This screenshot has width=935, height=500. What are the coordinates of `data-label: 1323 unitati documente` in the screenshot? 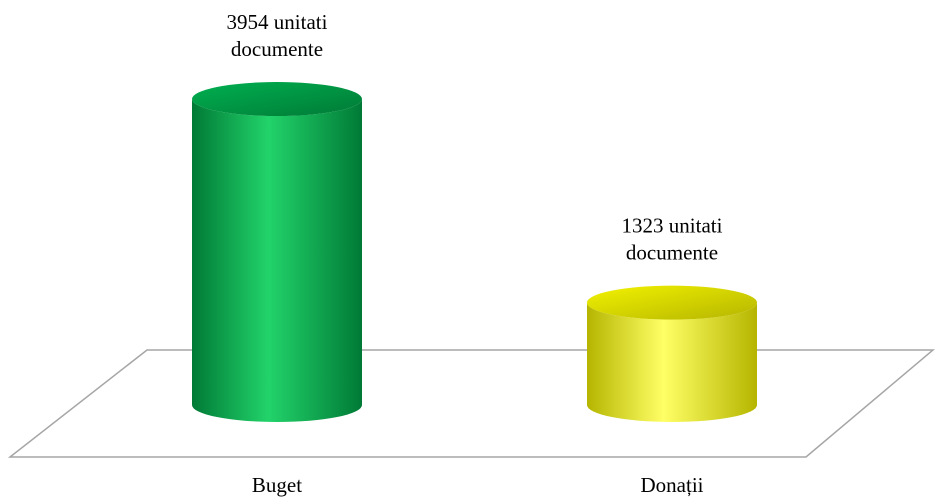 It's located at (672, 239).